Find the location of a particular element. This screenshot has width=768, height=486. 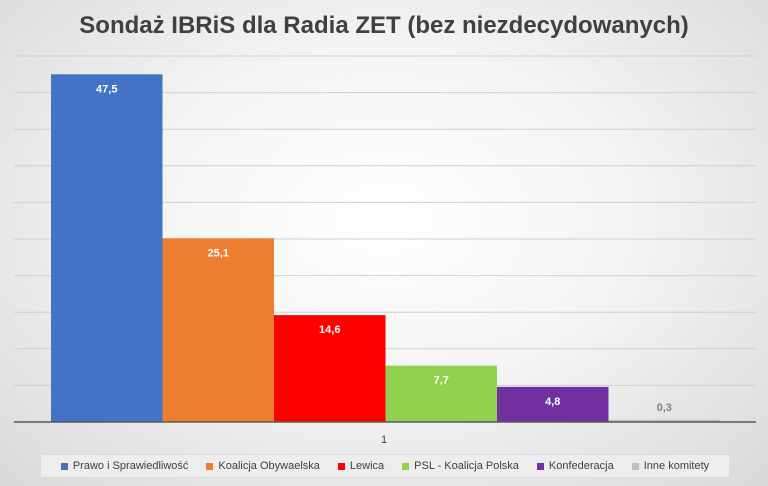

legend-item: Prawo i Sprawiedliwość is located at coordinates (124, 466).